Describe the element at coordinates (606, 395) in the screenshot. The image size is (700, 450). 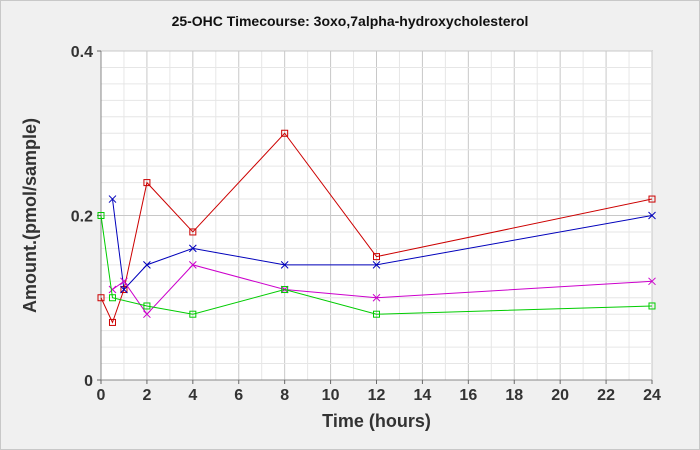
I see `x-tick-label: 22` at that location.